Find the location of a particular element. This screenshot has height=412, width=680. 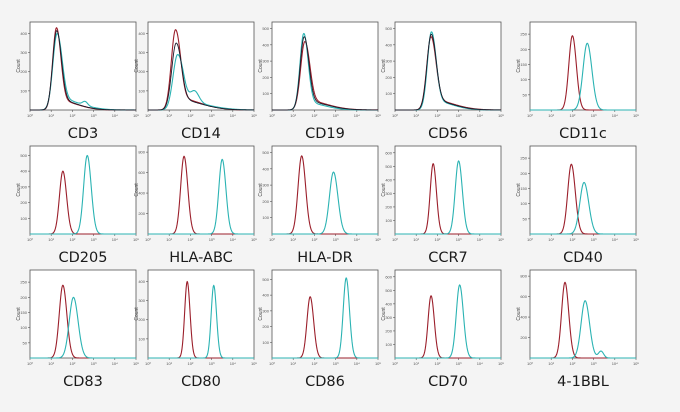

histogram-4-1bbl: Count 200 400 600 800 10⁰ 10¹ 10² 10³ 10⁴ 10⁵ is located at coordinates (577, 317).